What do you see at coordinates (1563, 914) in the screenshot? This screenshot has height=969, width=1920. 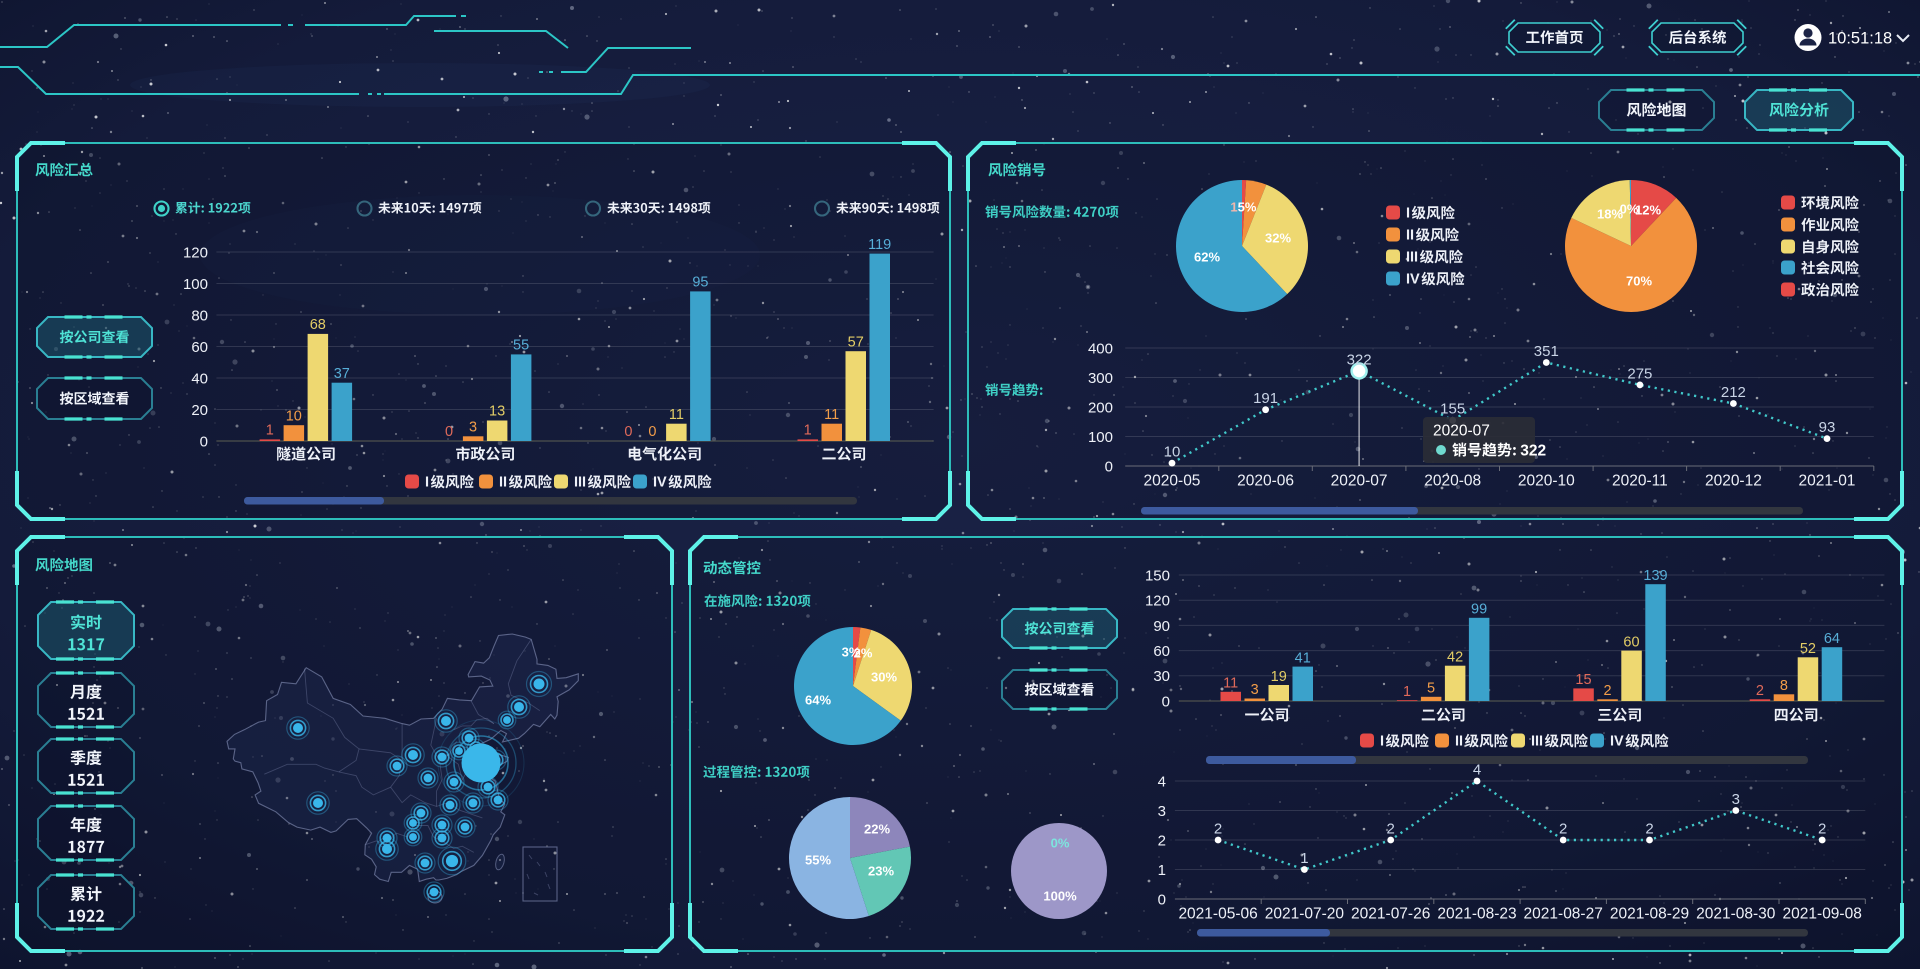 I see `svg-text: 2021-08-27` at bounding box center [1563, 914].